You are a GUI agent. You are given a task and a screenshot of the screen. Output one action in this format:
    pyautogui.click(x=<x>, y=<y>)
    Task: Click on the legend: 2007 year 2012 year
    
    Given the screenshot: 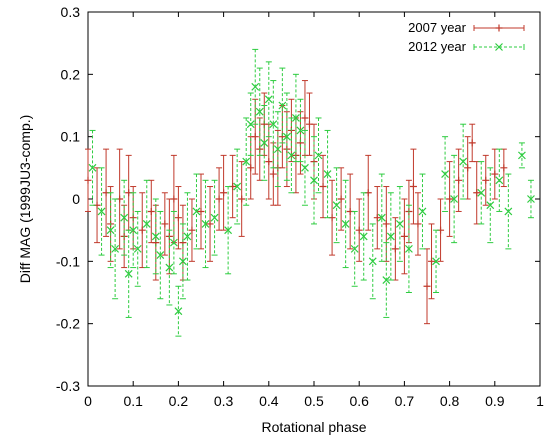 What is the action you would take?
    pyautogui.click(x=466, y=37)
    